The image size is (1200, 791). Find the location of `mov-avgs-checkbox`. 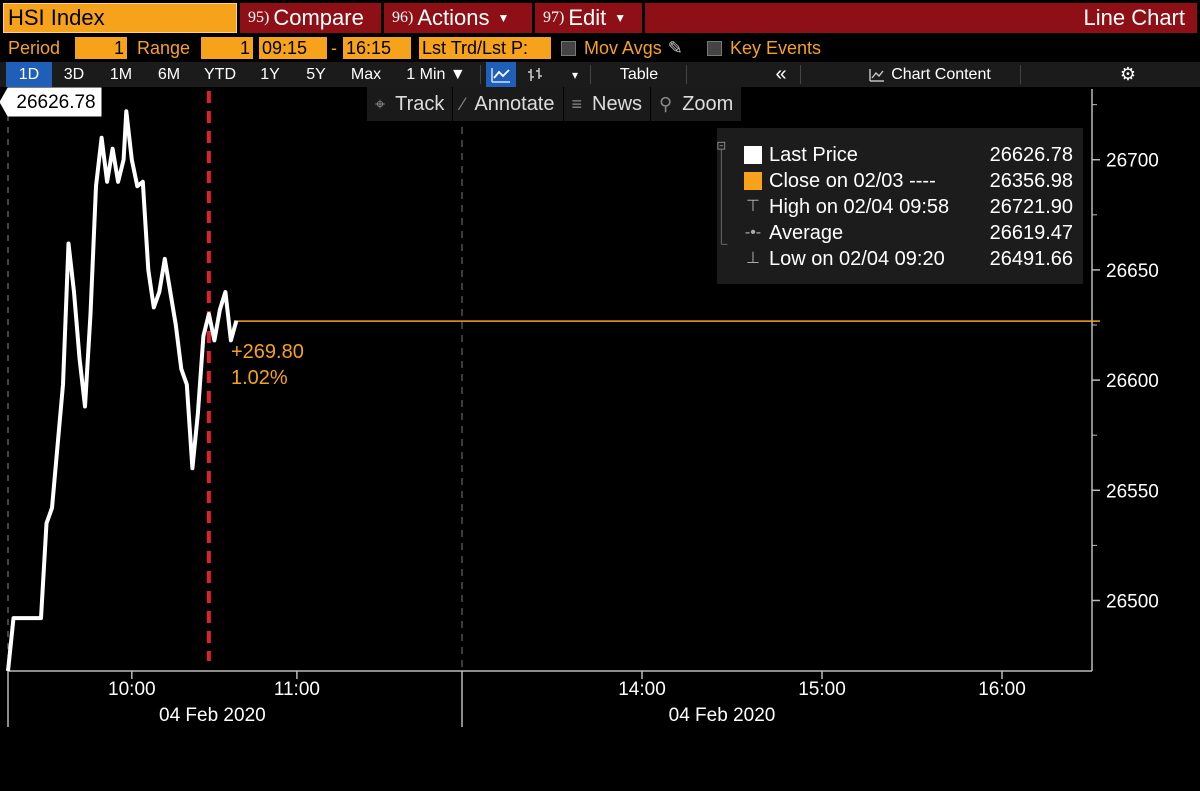

mov-avgs-checkbox is located at coordinates (568, 48).